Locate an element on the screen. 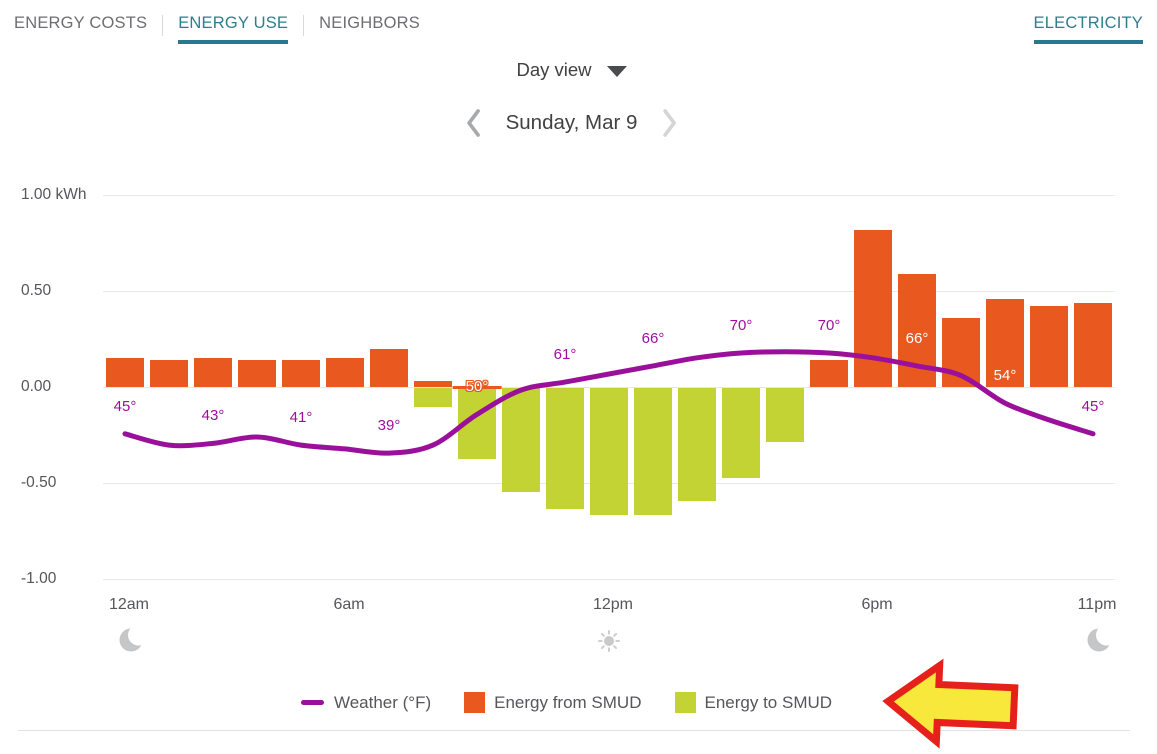  tab-energy-use: ENERGY USE is located at coordinates (233, 27).